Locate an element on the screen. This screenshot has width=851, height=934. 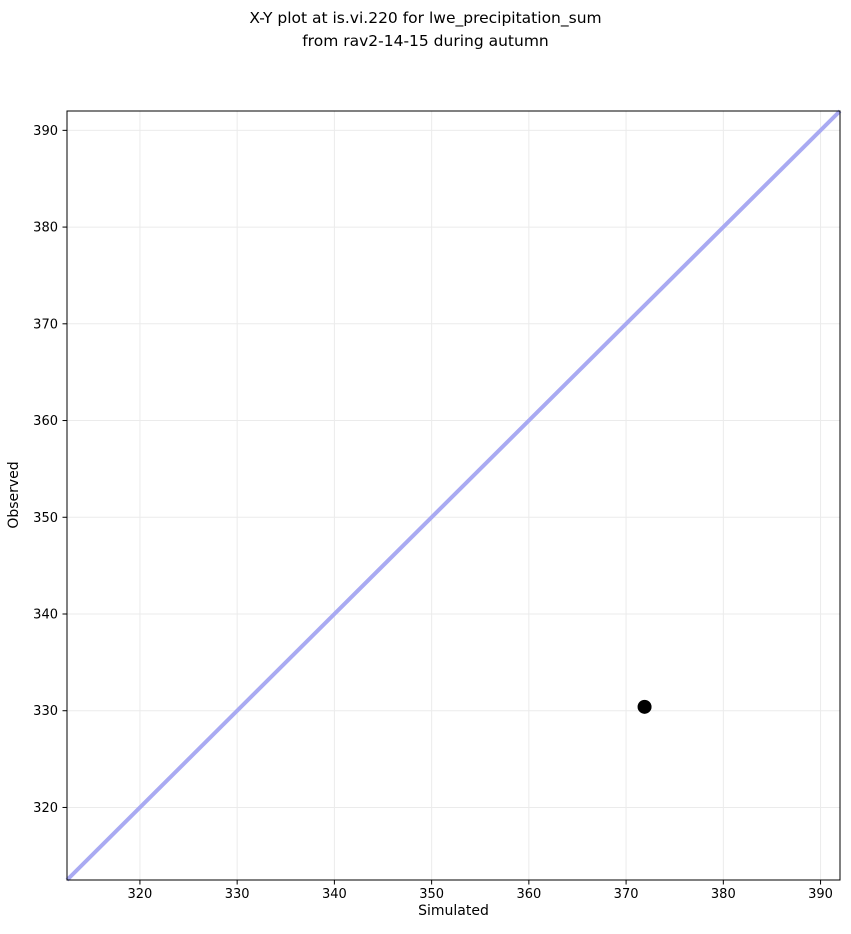
y-tick-label: 380 is located at coordinates (45, 228).